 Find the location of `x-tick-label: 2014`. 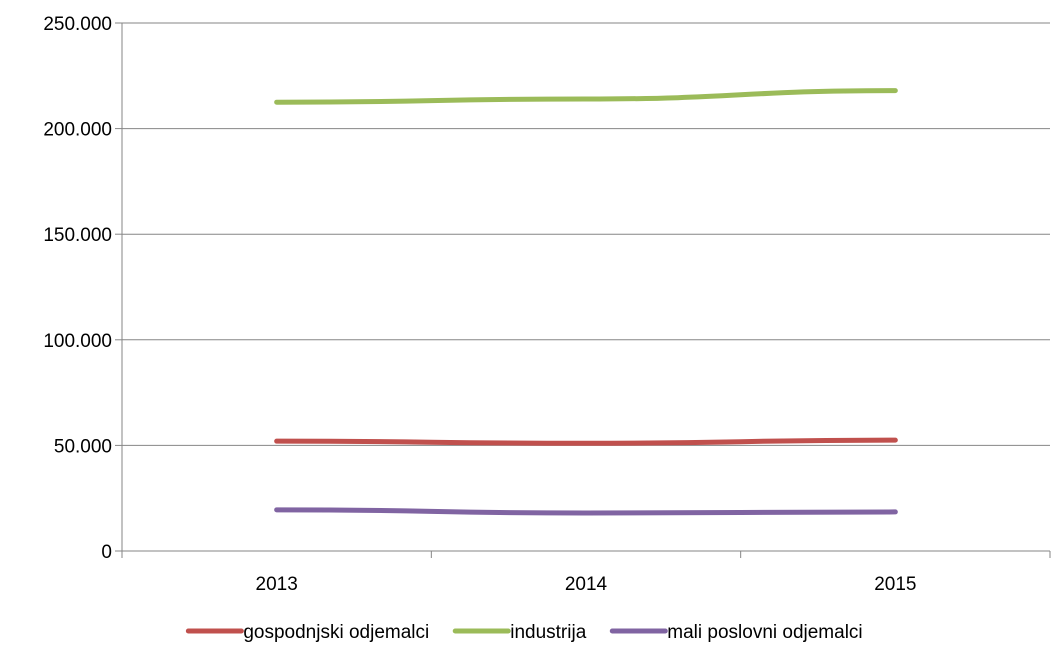

x-tick-label: 2014 is located at coordinates (586, 584).